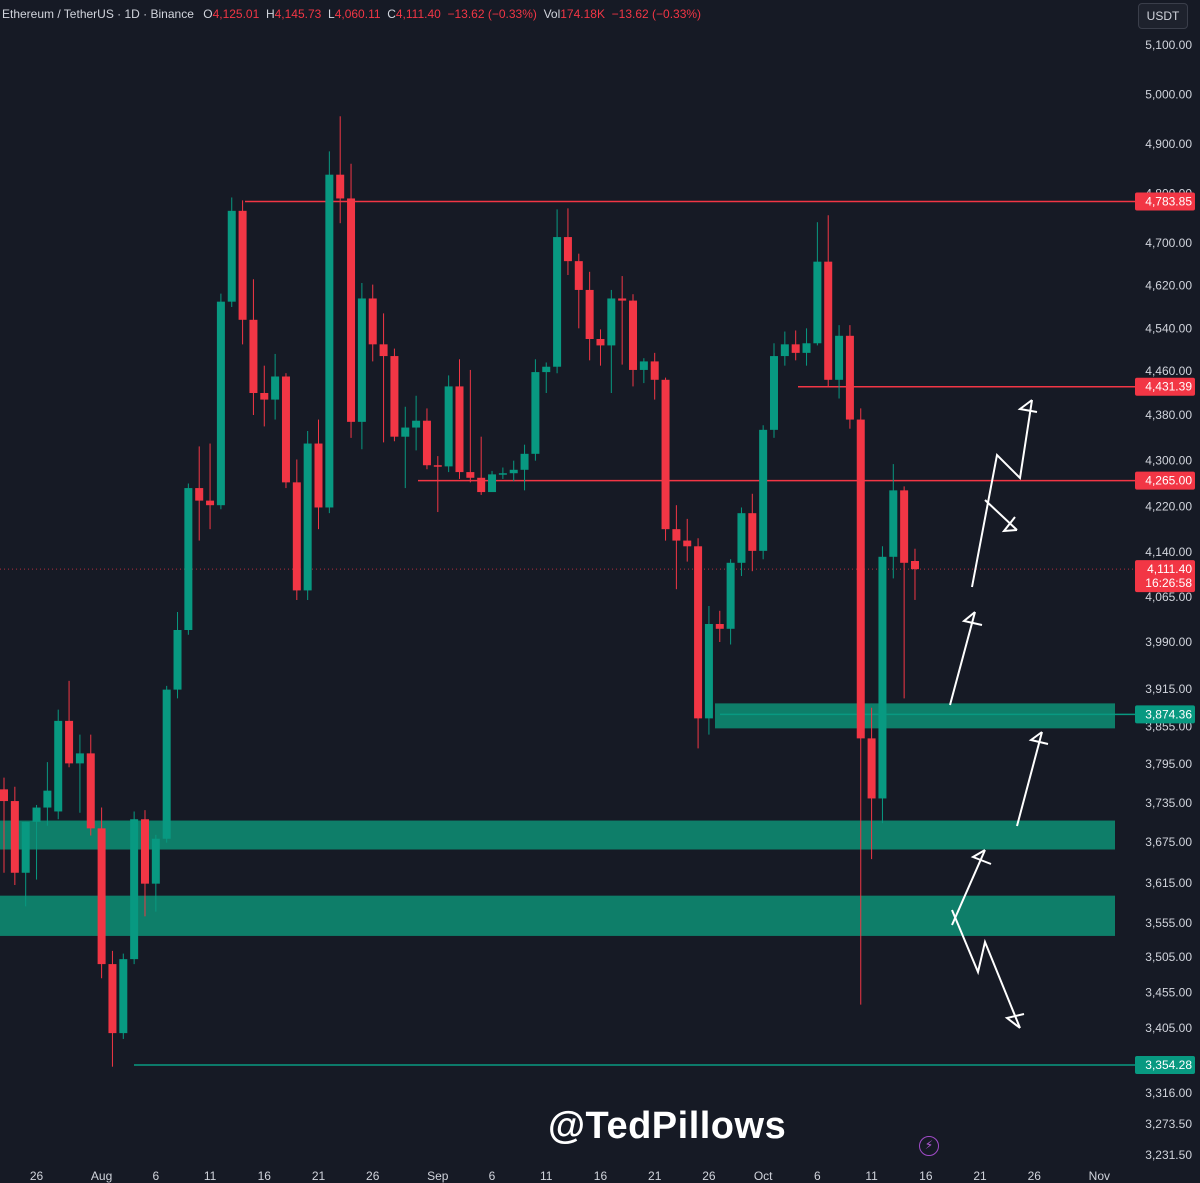  I want to click on price-tick-label: 4,300.00, so click(1168, 461).